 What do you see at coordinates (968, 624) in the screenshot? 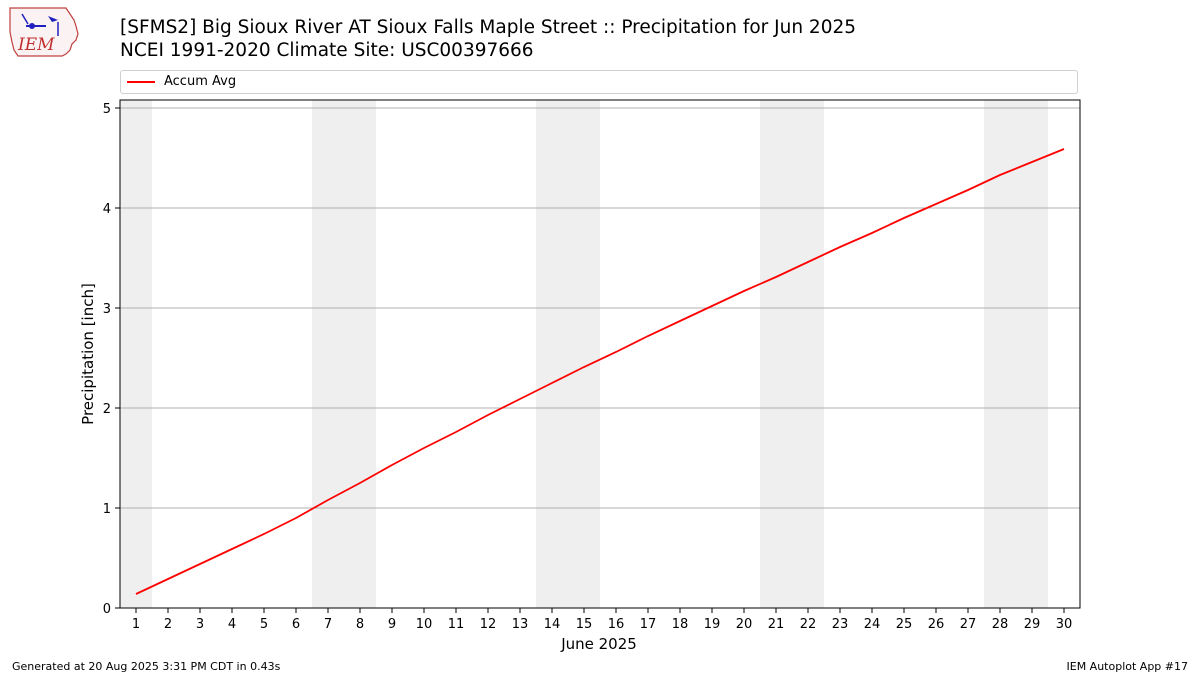
I see `x-tick-label-27: 27` at bounding box center [968, 624].